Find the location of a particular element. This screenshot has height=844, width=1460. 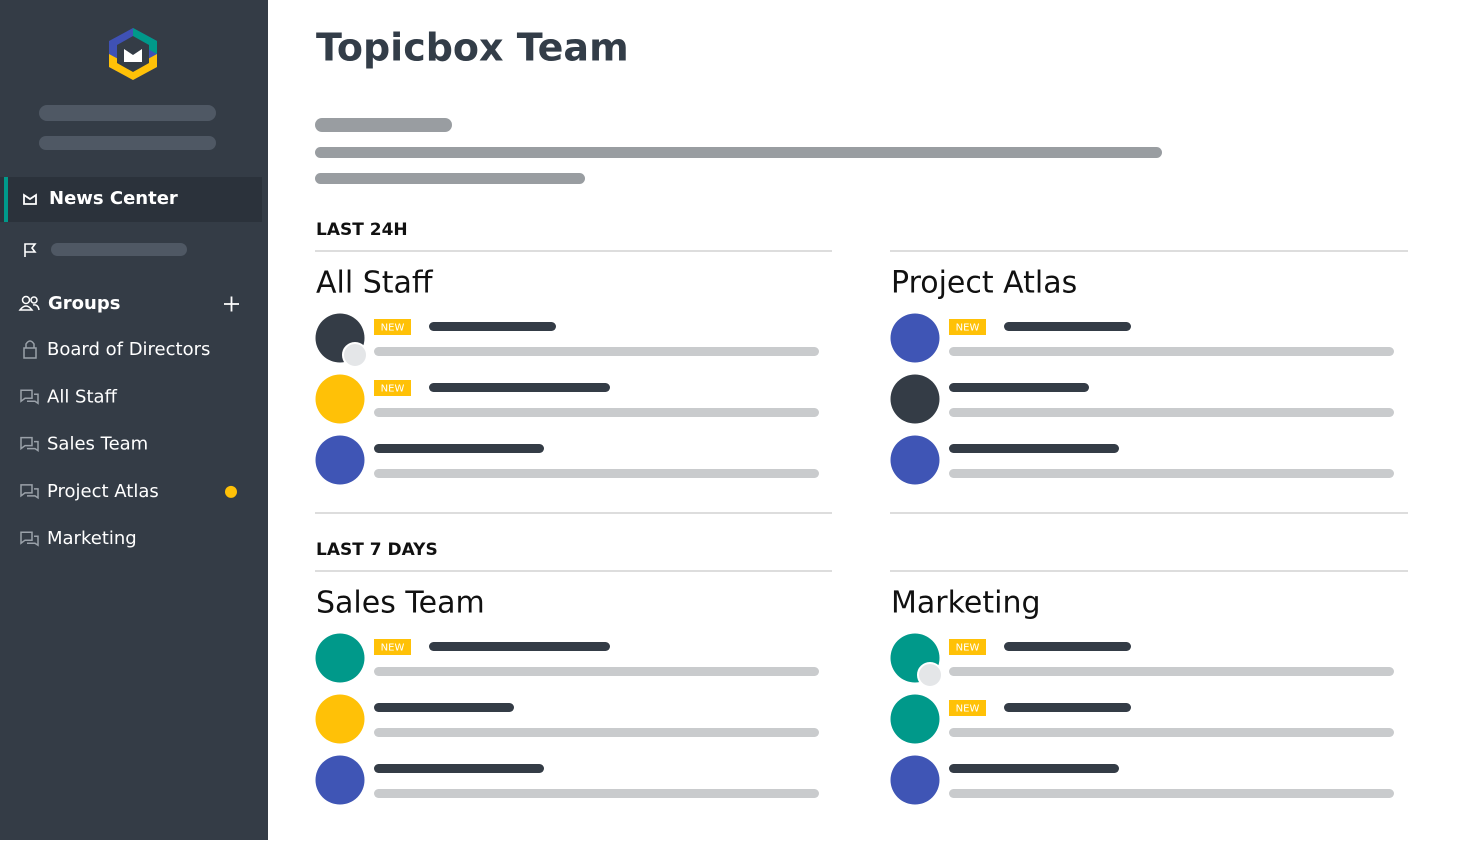

active-indicator is located at coordinates (6, 199).